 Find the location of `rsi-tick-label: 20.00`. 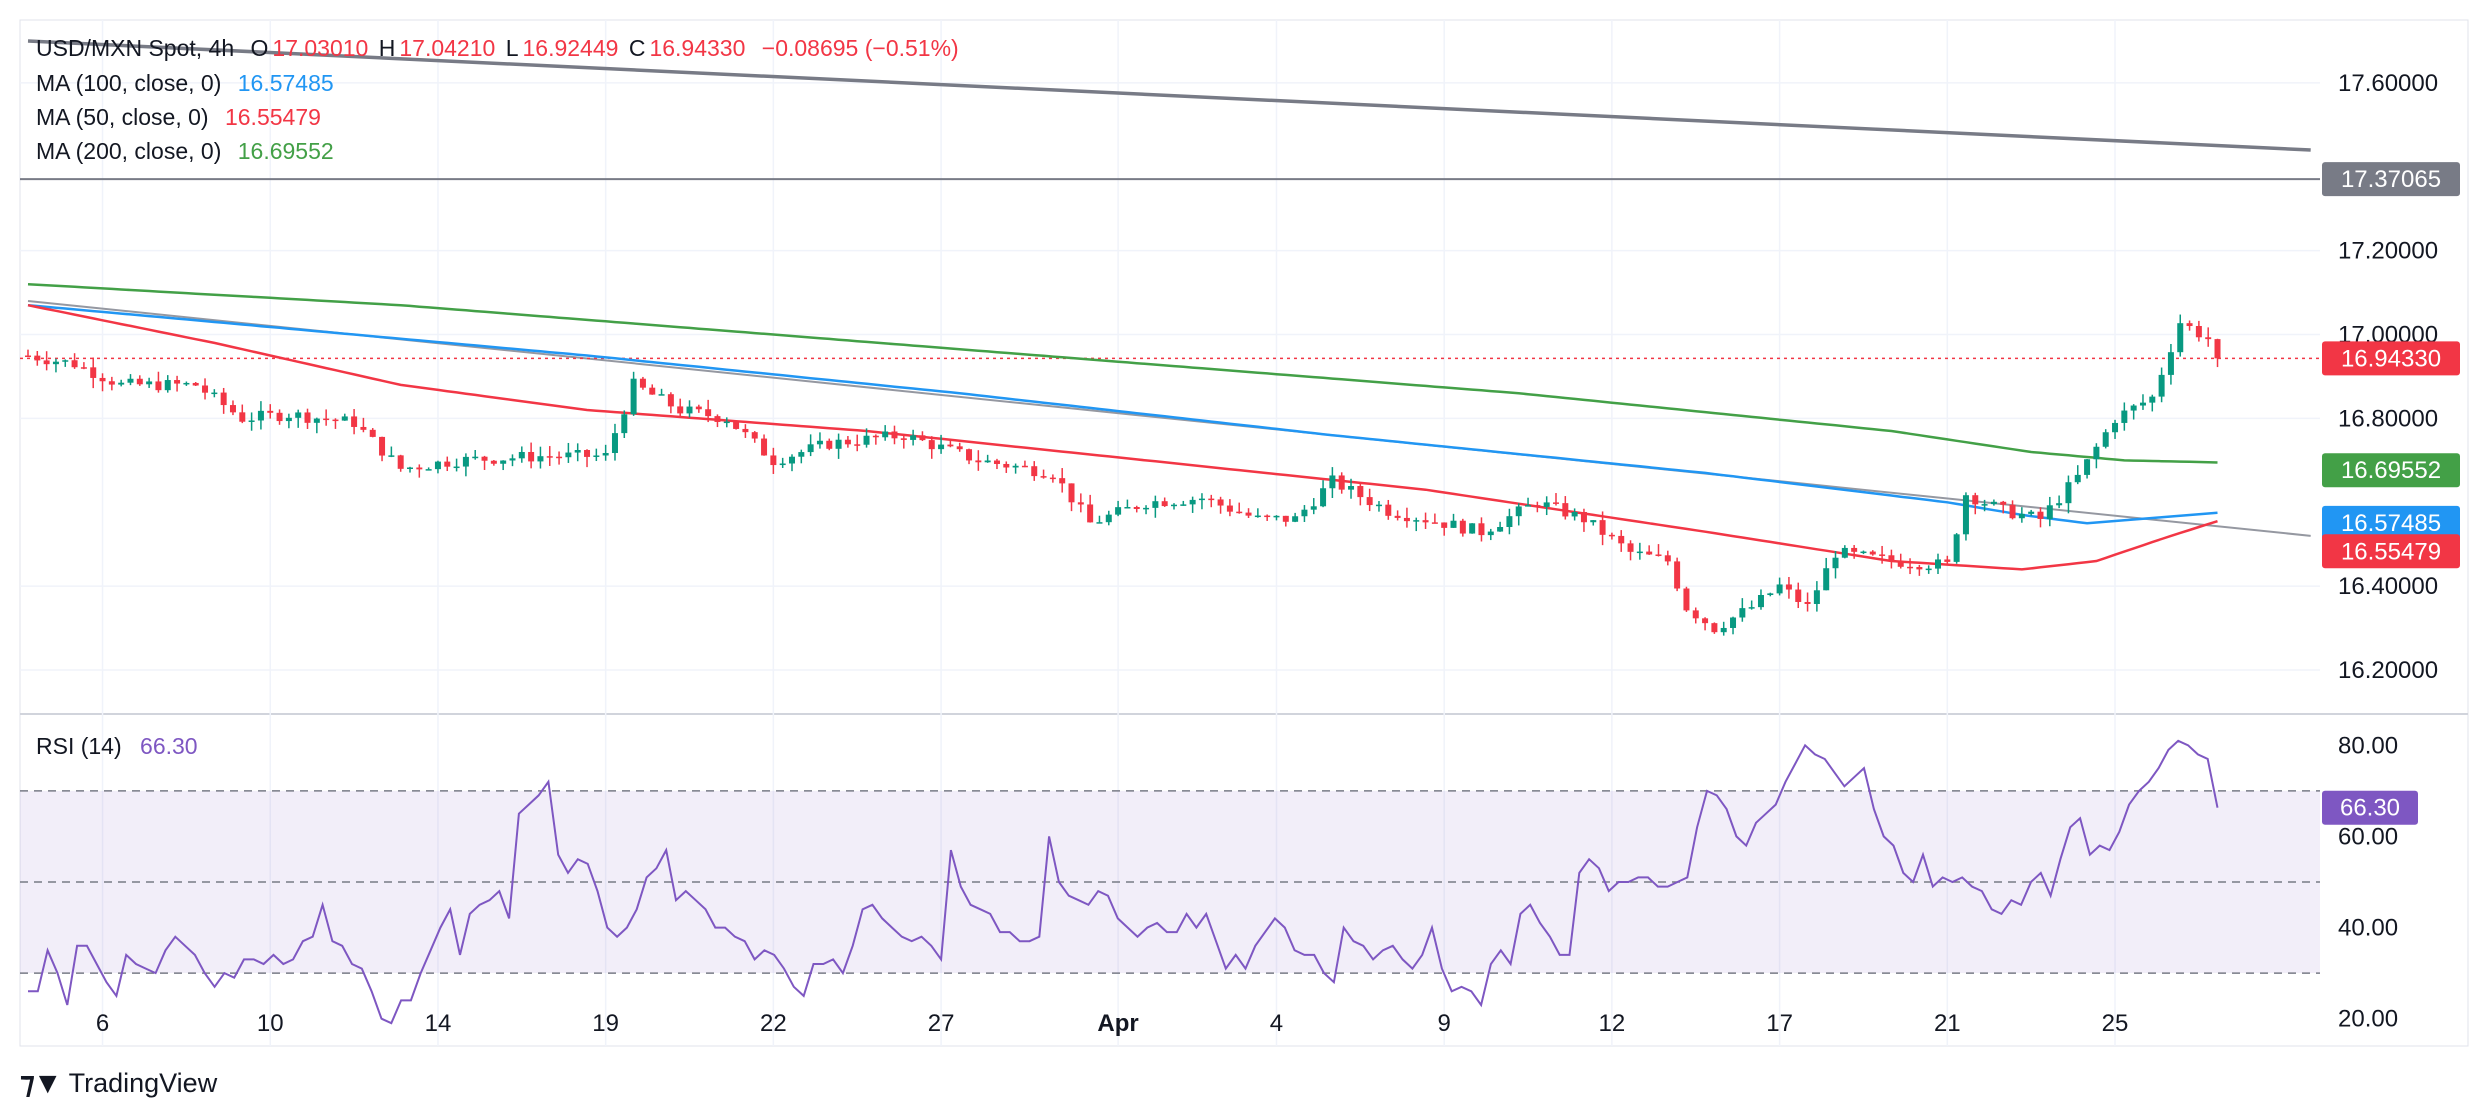

rsi-tick-label: 20.00 is located at coordinates (2368, 1019).